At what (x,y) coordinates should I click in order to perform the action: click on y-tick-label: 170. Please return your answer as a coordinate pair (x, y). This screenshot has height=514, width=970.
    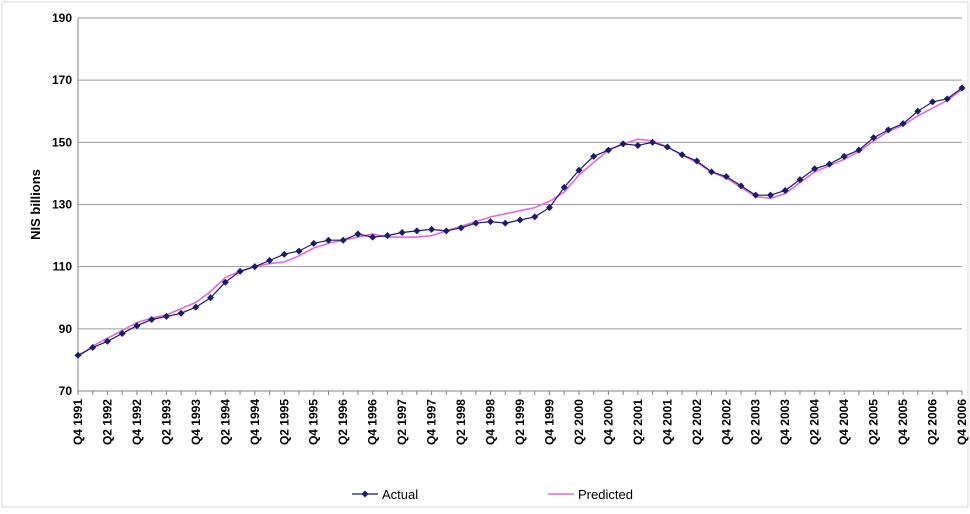
    Looking at the image, I should click on (62, 80).